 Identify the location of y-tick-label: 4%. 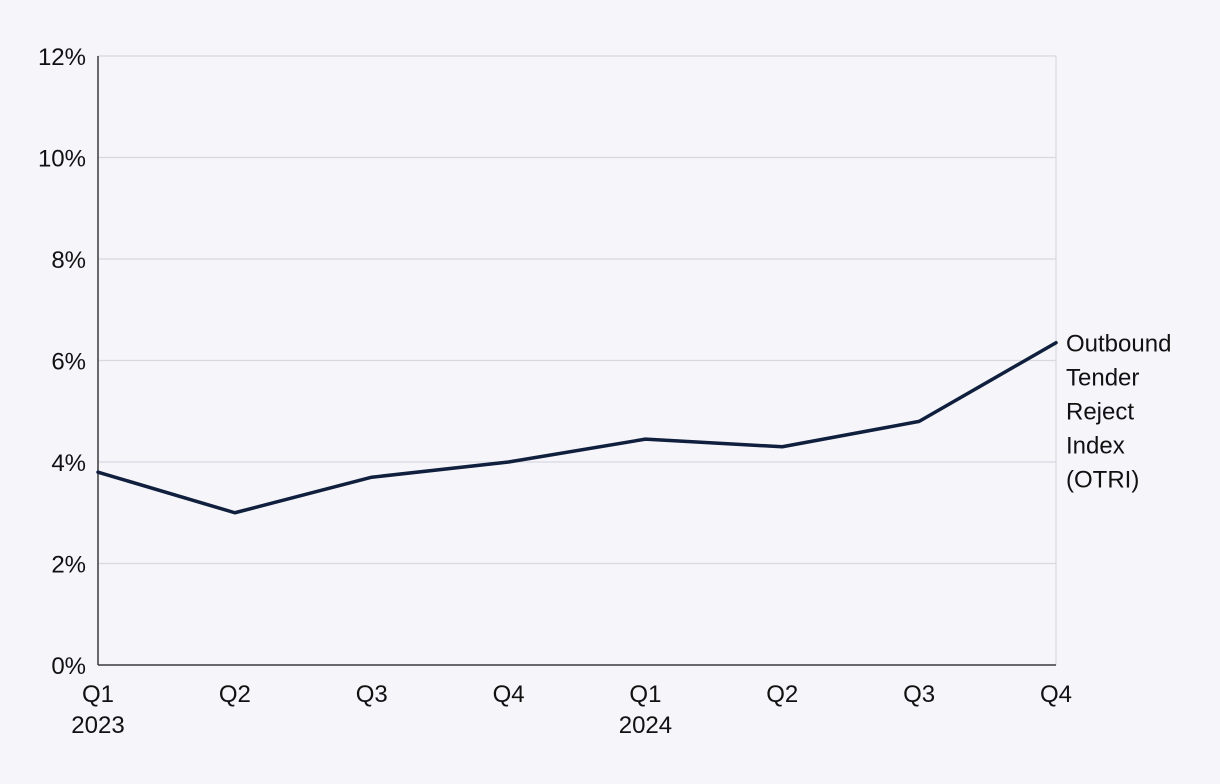
(68, 463).